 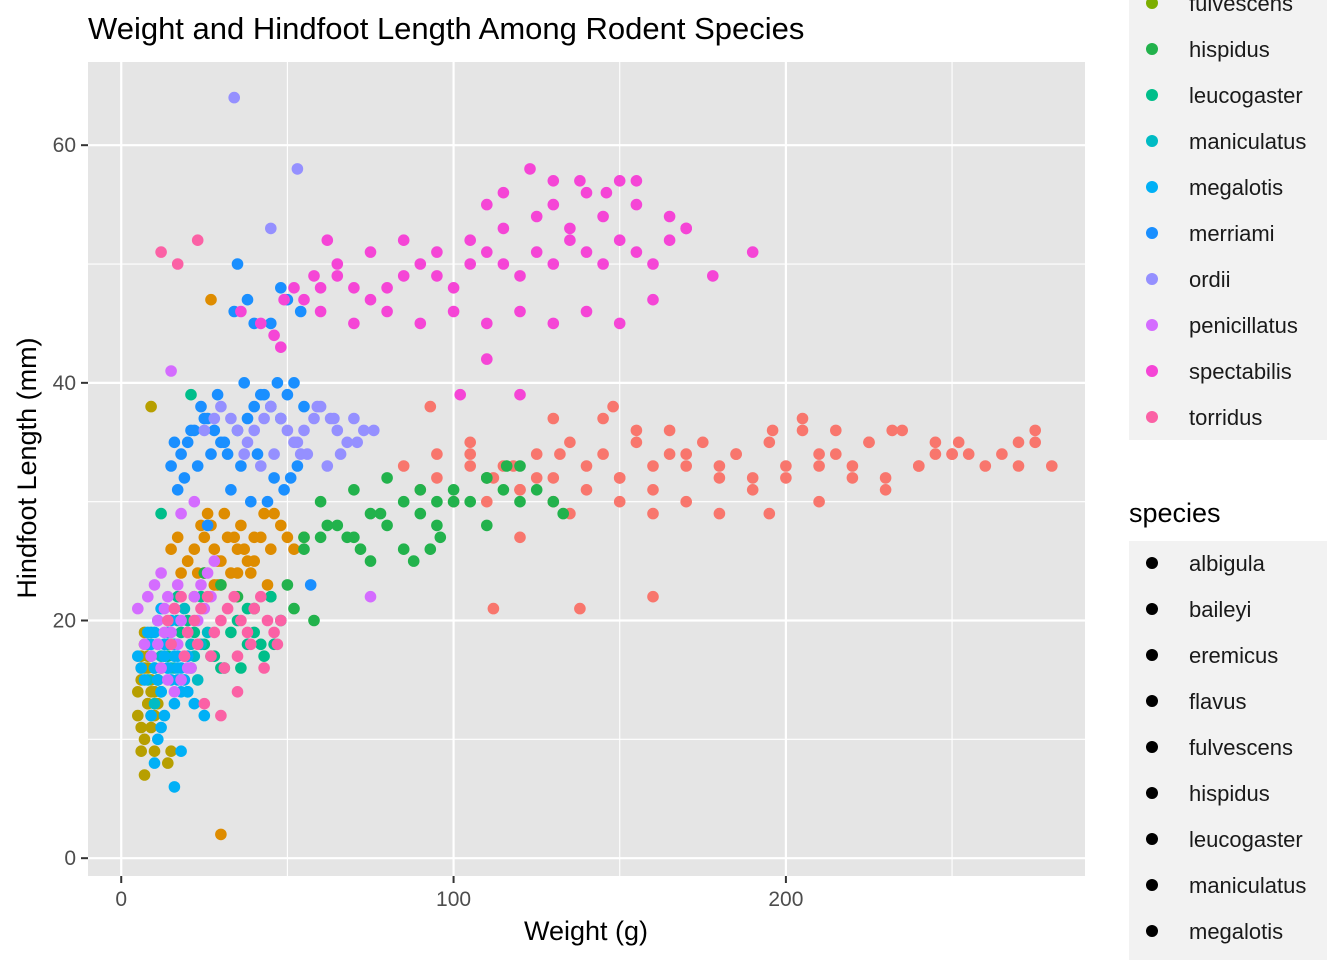 I want to click on x-axis: 0 100 200, so click(x=459, y=893).